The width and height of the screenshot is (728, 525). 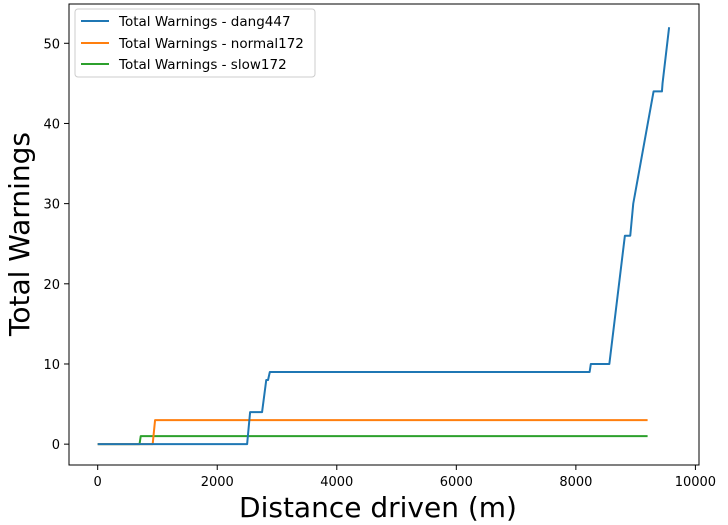 I want to click on x-tick-label: 0, so click(x=98, y=482).